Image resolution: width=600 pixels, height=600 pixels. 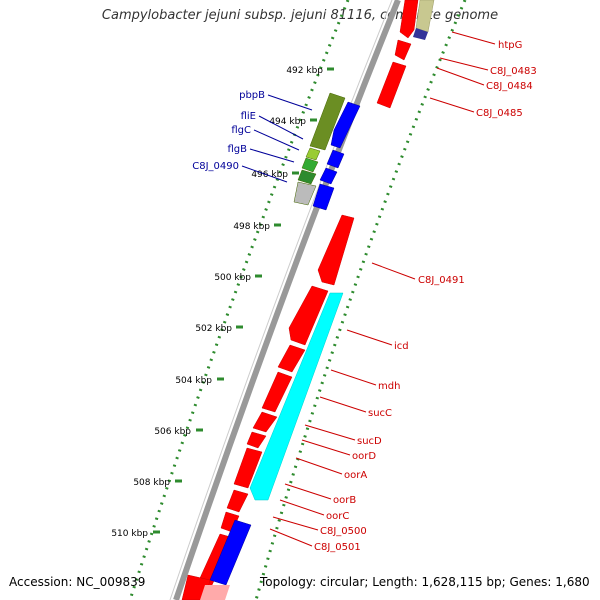 What do you see at coordinates (215, 592) in the screenshot?
I see `gene-pink` at bounding box center [215, 592].